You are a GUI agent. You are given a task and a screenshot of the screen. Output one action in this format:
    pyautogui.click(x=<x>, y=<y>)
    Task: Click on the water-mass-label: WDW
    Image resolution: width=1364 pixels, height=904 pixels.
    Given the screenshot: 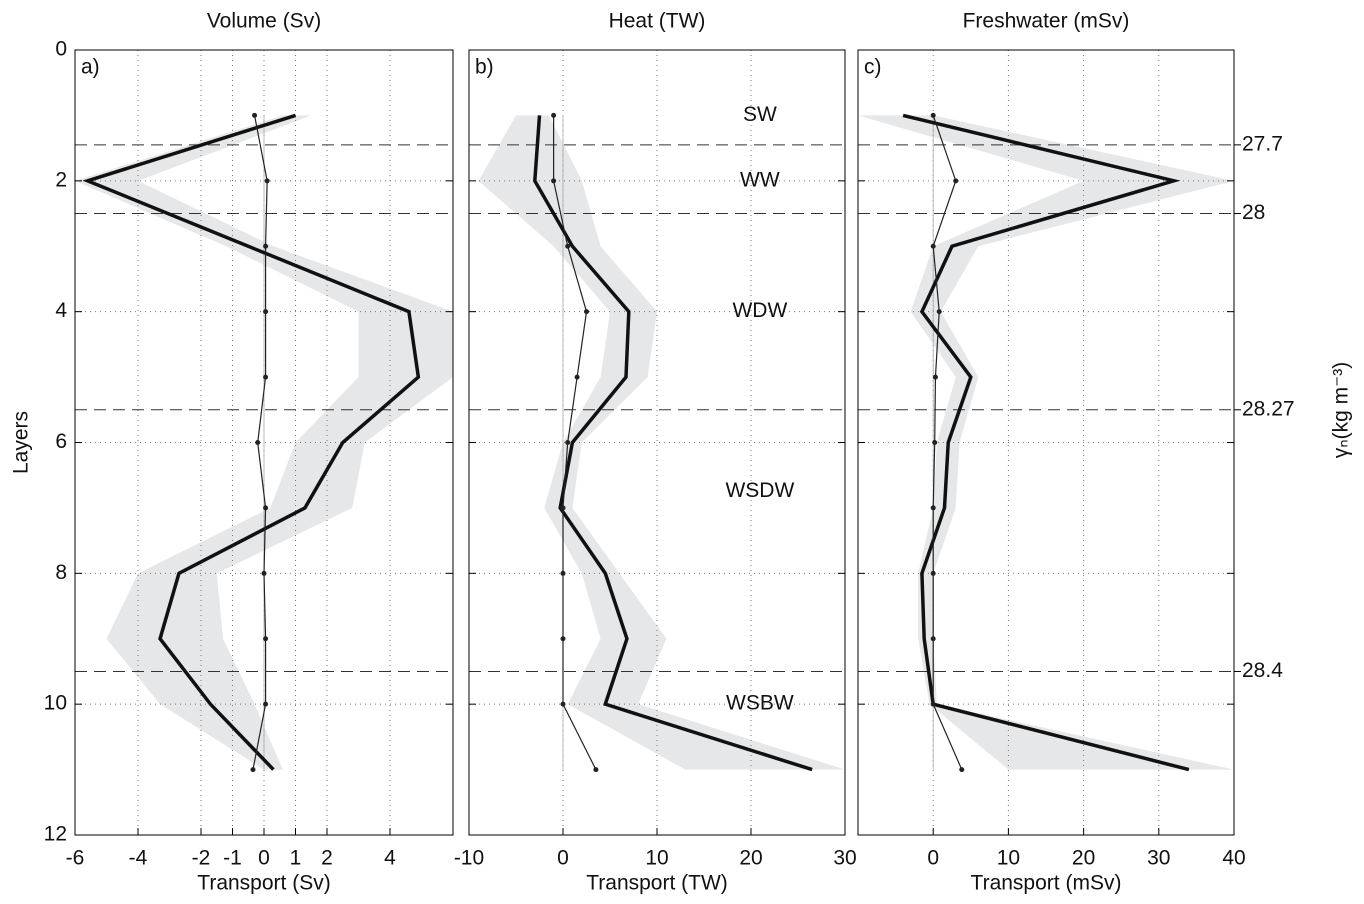 What is the action you would take?
    pyautogui.click(x=759, y=310)
    